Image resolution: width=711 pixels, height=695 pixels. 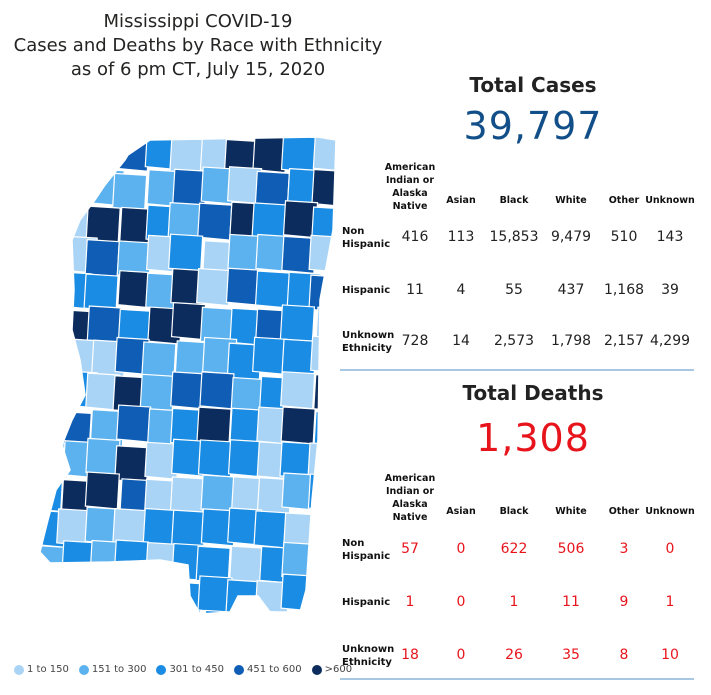 What do you see at coordinates (517, 370) in the screenshot?
I see `divider` at bounding box center [517, 370].